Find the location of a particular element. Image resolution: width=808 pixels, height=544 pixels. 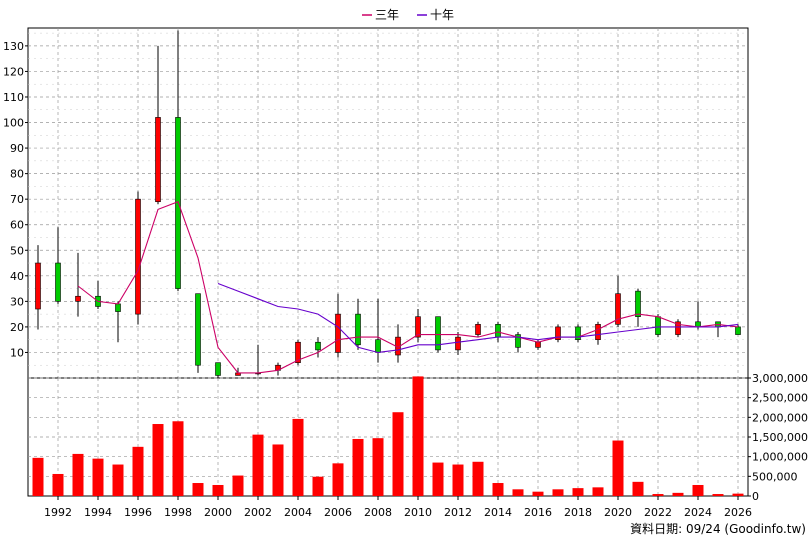

volume-bar-2013 is located at coordinates (478, 478).